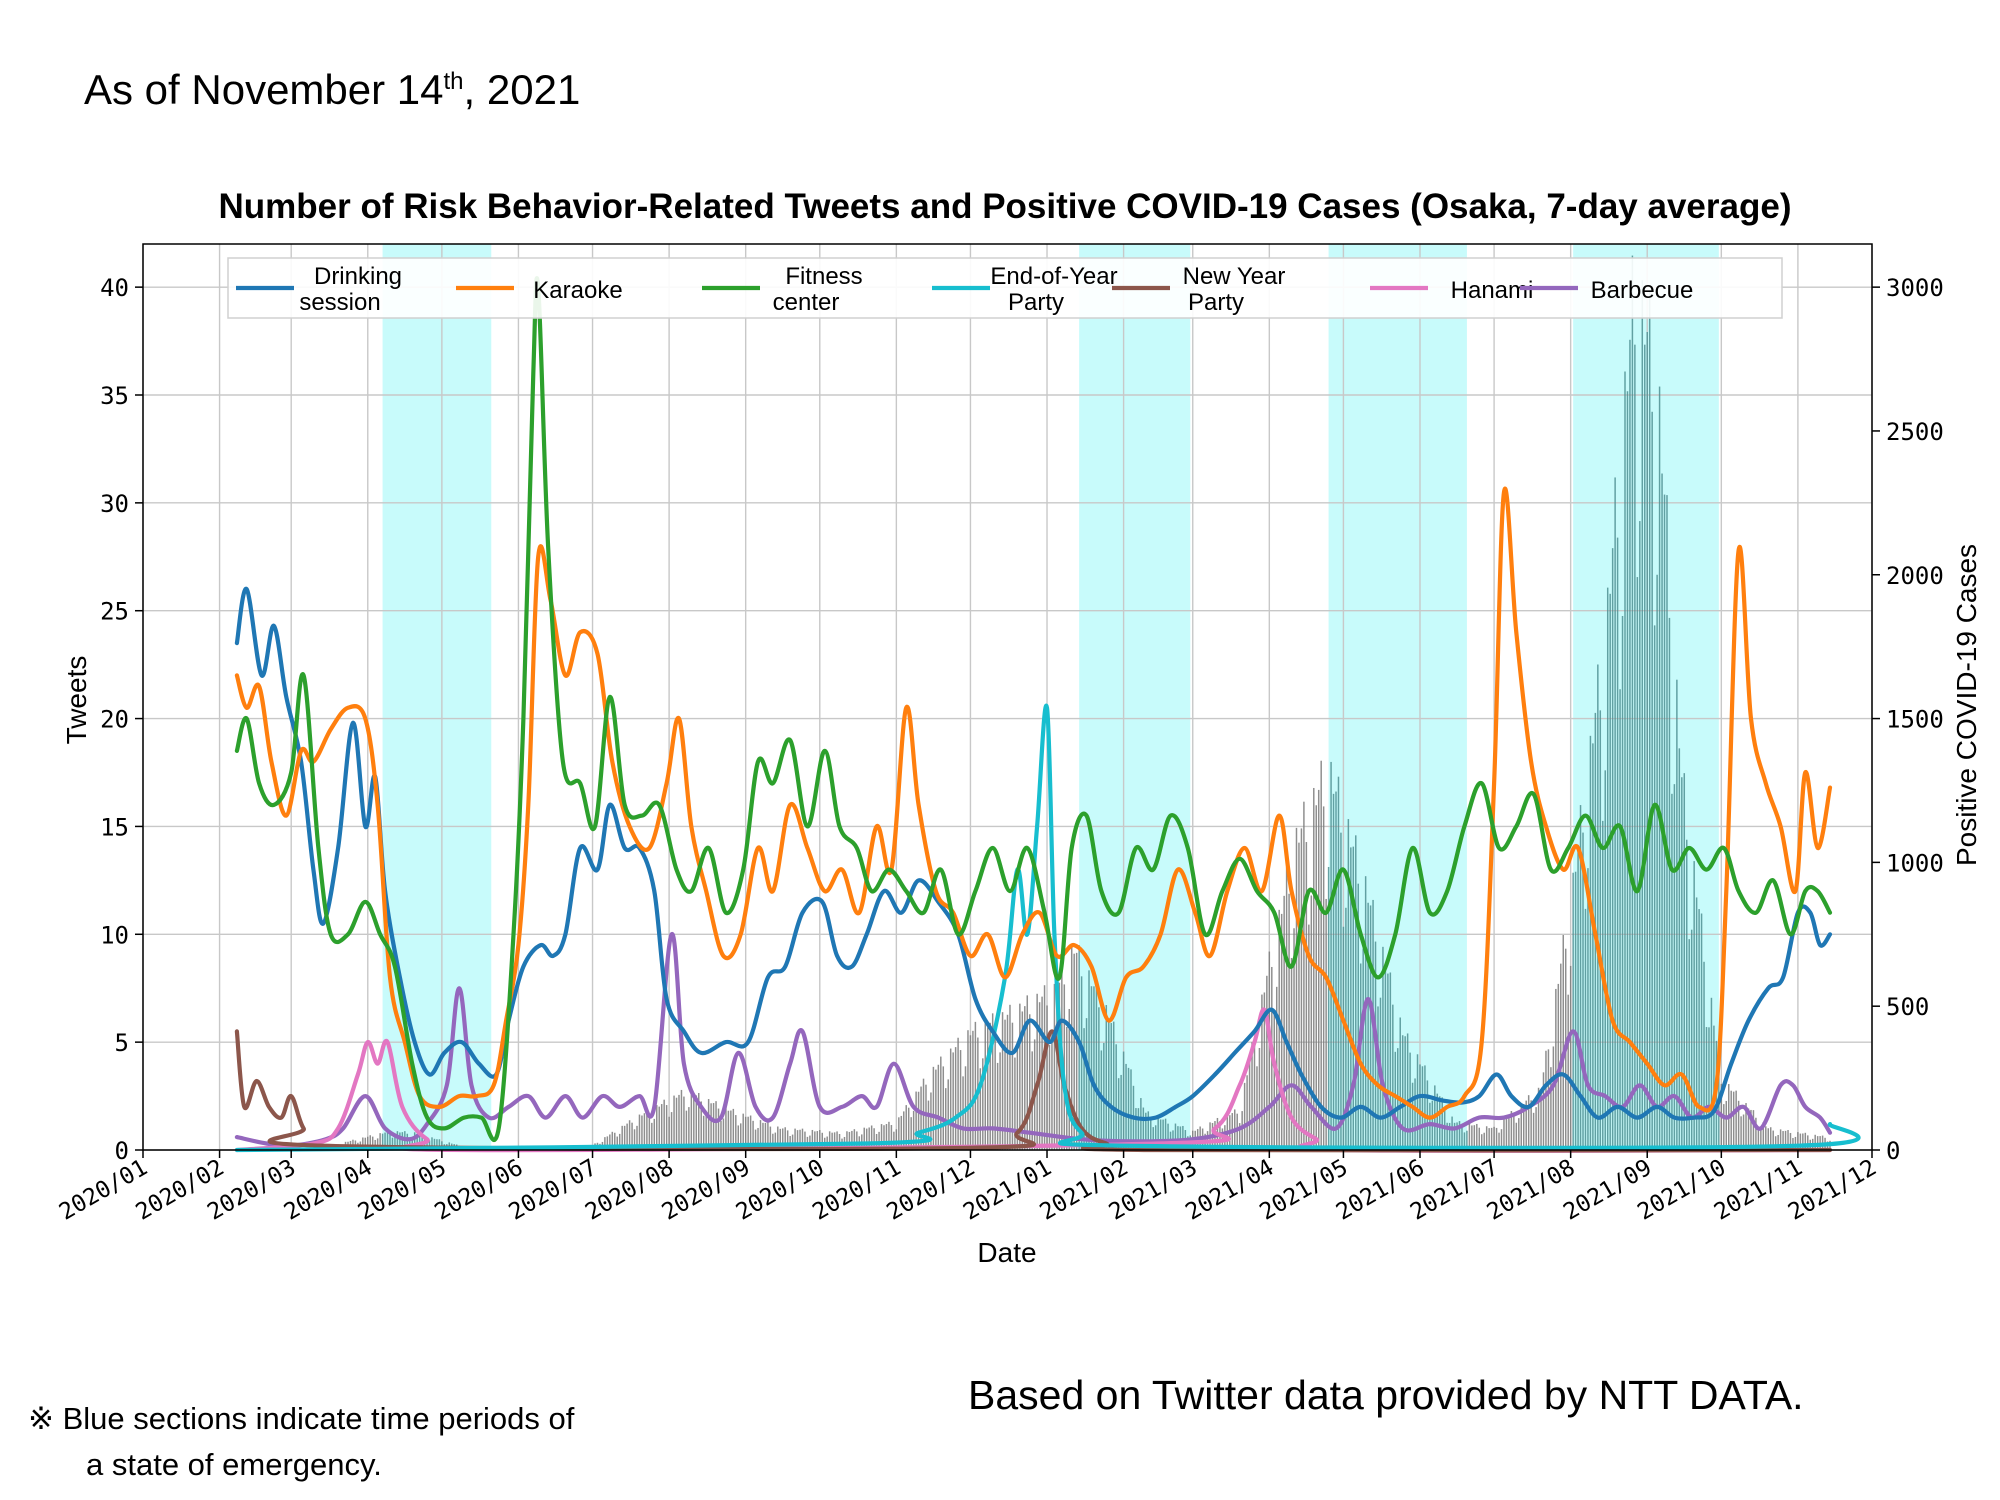  I want to click on legend-label: End-of-Year, so click(1053, 276).